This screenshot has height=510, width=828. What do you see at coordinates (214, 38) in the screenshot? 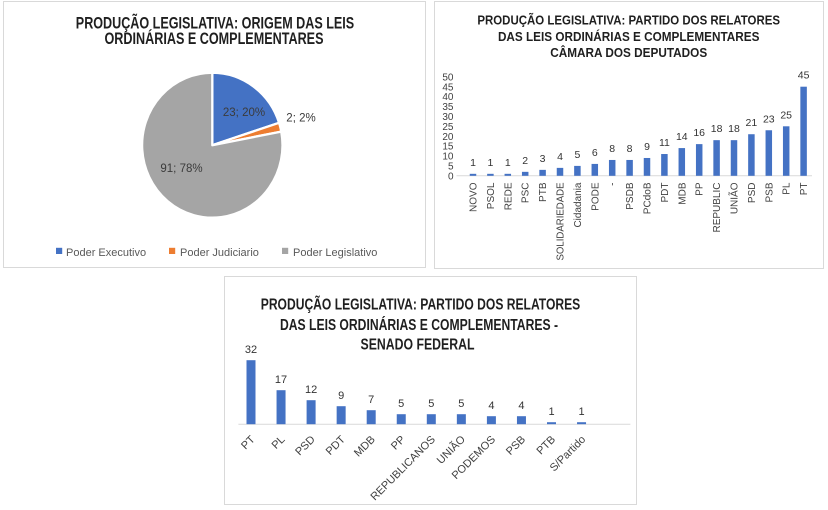
I see `svg-text: ORDINÁRIAS E COMPLEMENTARES` at bounding box center [214, 38].